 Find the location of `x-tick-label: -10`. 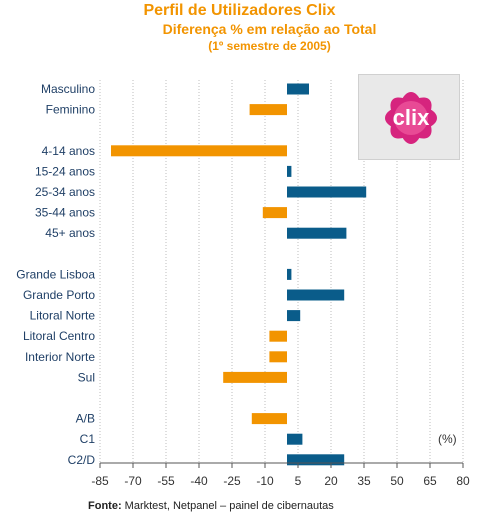

x-tick-label: -10 is located at coordinates (265, 481).